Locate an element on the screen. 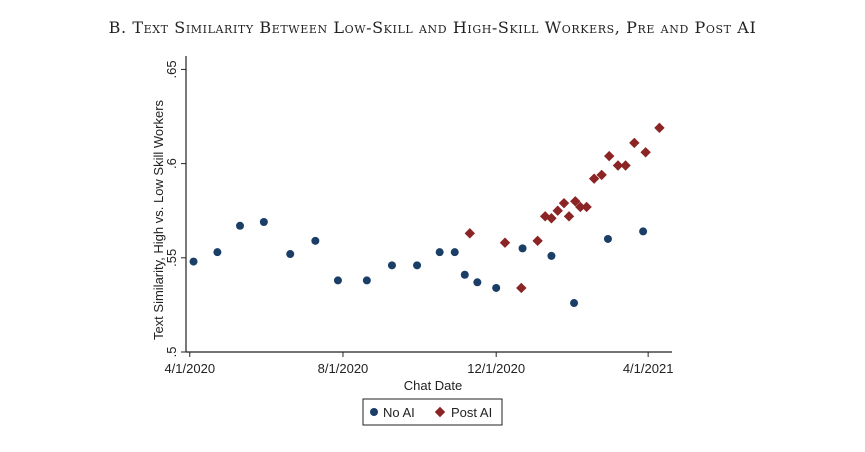  legend: No AI Post AI is located at coordinates (432, 412).